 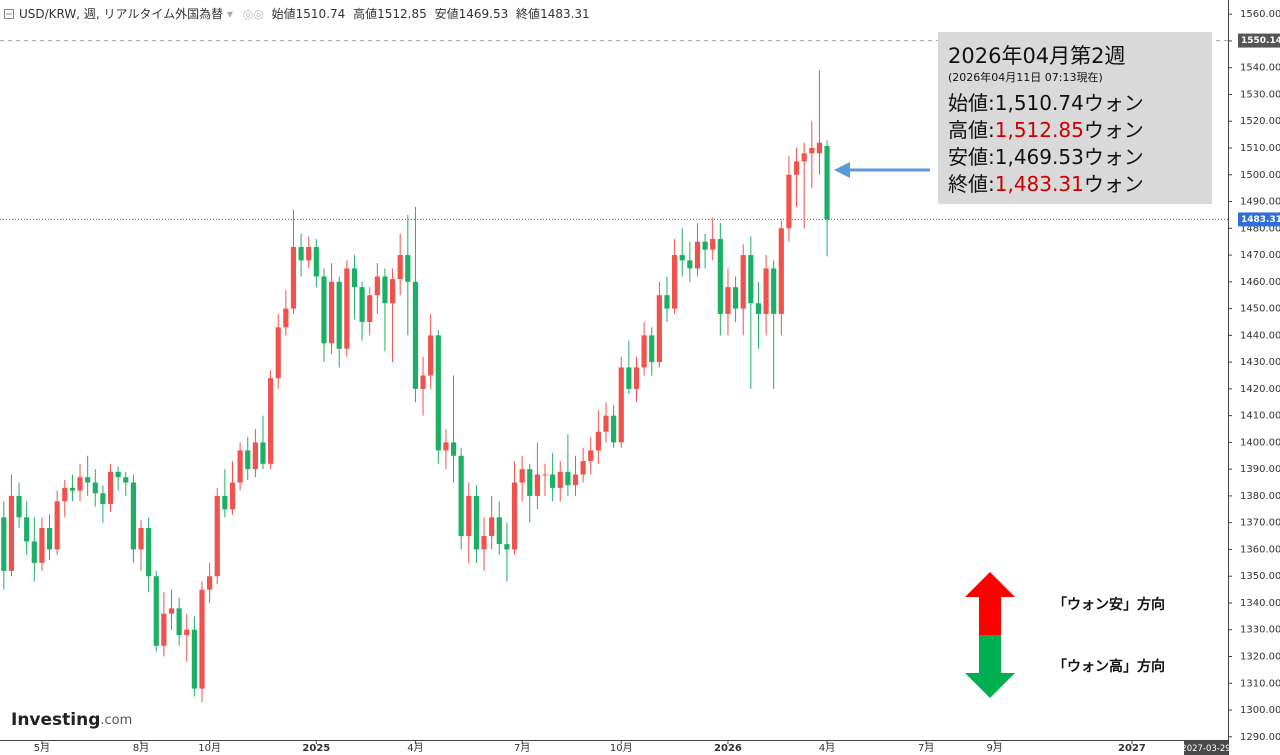 What do you see at coordinates (1260, 228) in the screenshot?
I see `y-tick-label: 1480.00` at bounding box center [1260, 228].